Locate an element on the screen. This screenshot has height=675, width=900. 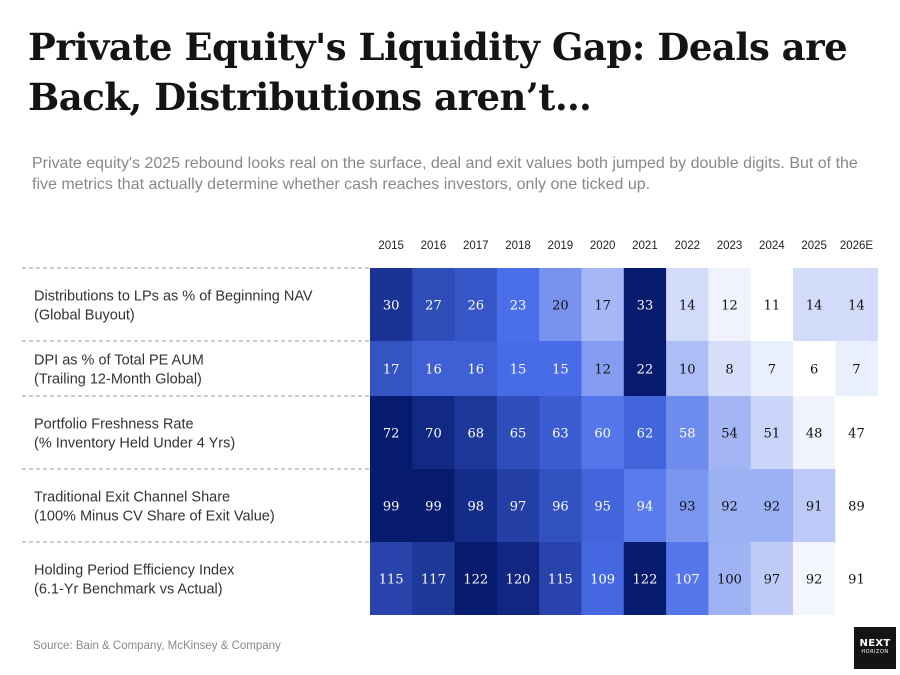
cell-value: 20 is located at coordinates (560, 306).